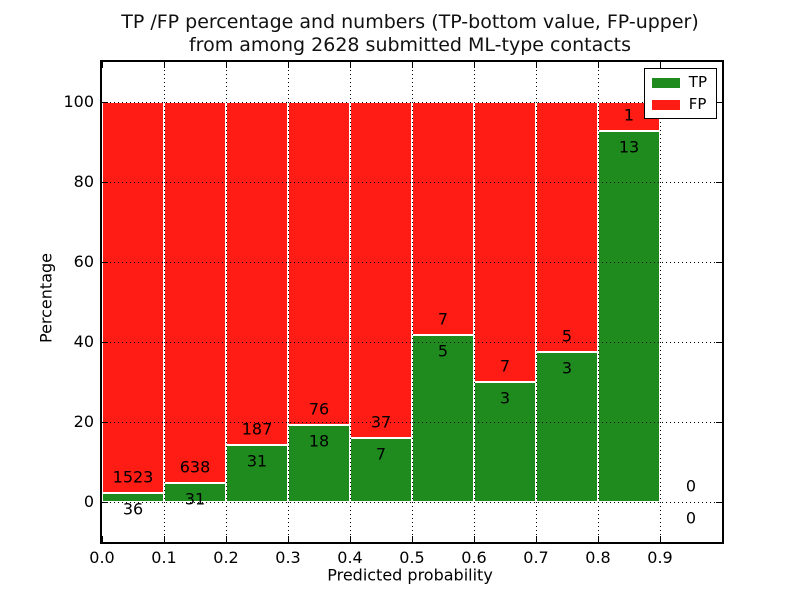 The width and height of the screenshot is (800, 600). I want to click on x-axis-label: Predicted probability, so click(410, 575).